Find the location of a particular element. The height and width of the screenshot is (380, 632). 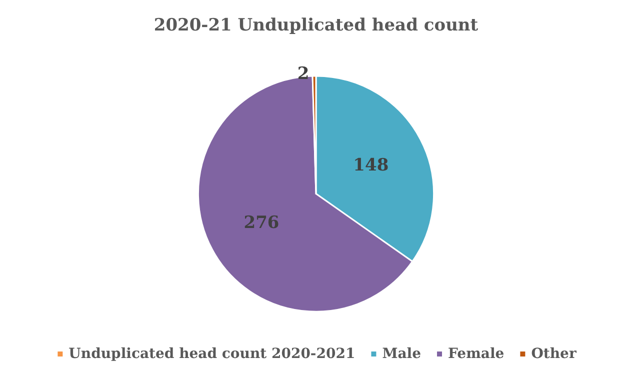

chart-title: 2020-21 Unduplicated head count is located at coordinates (316, 26).